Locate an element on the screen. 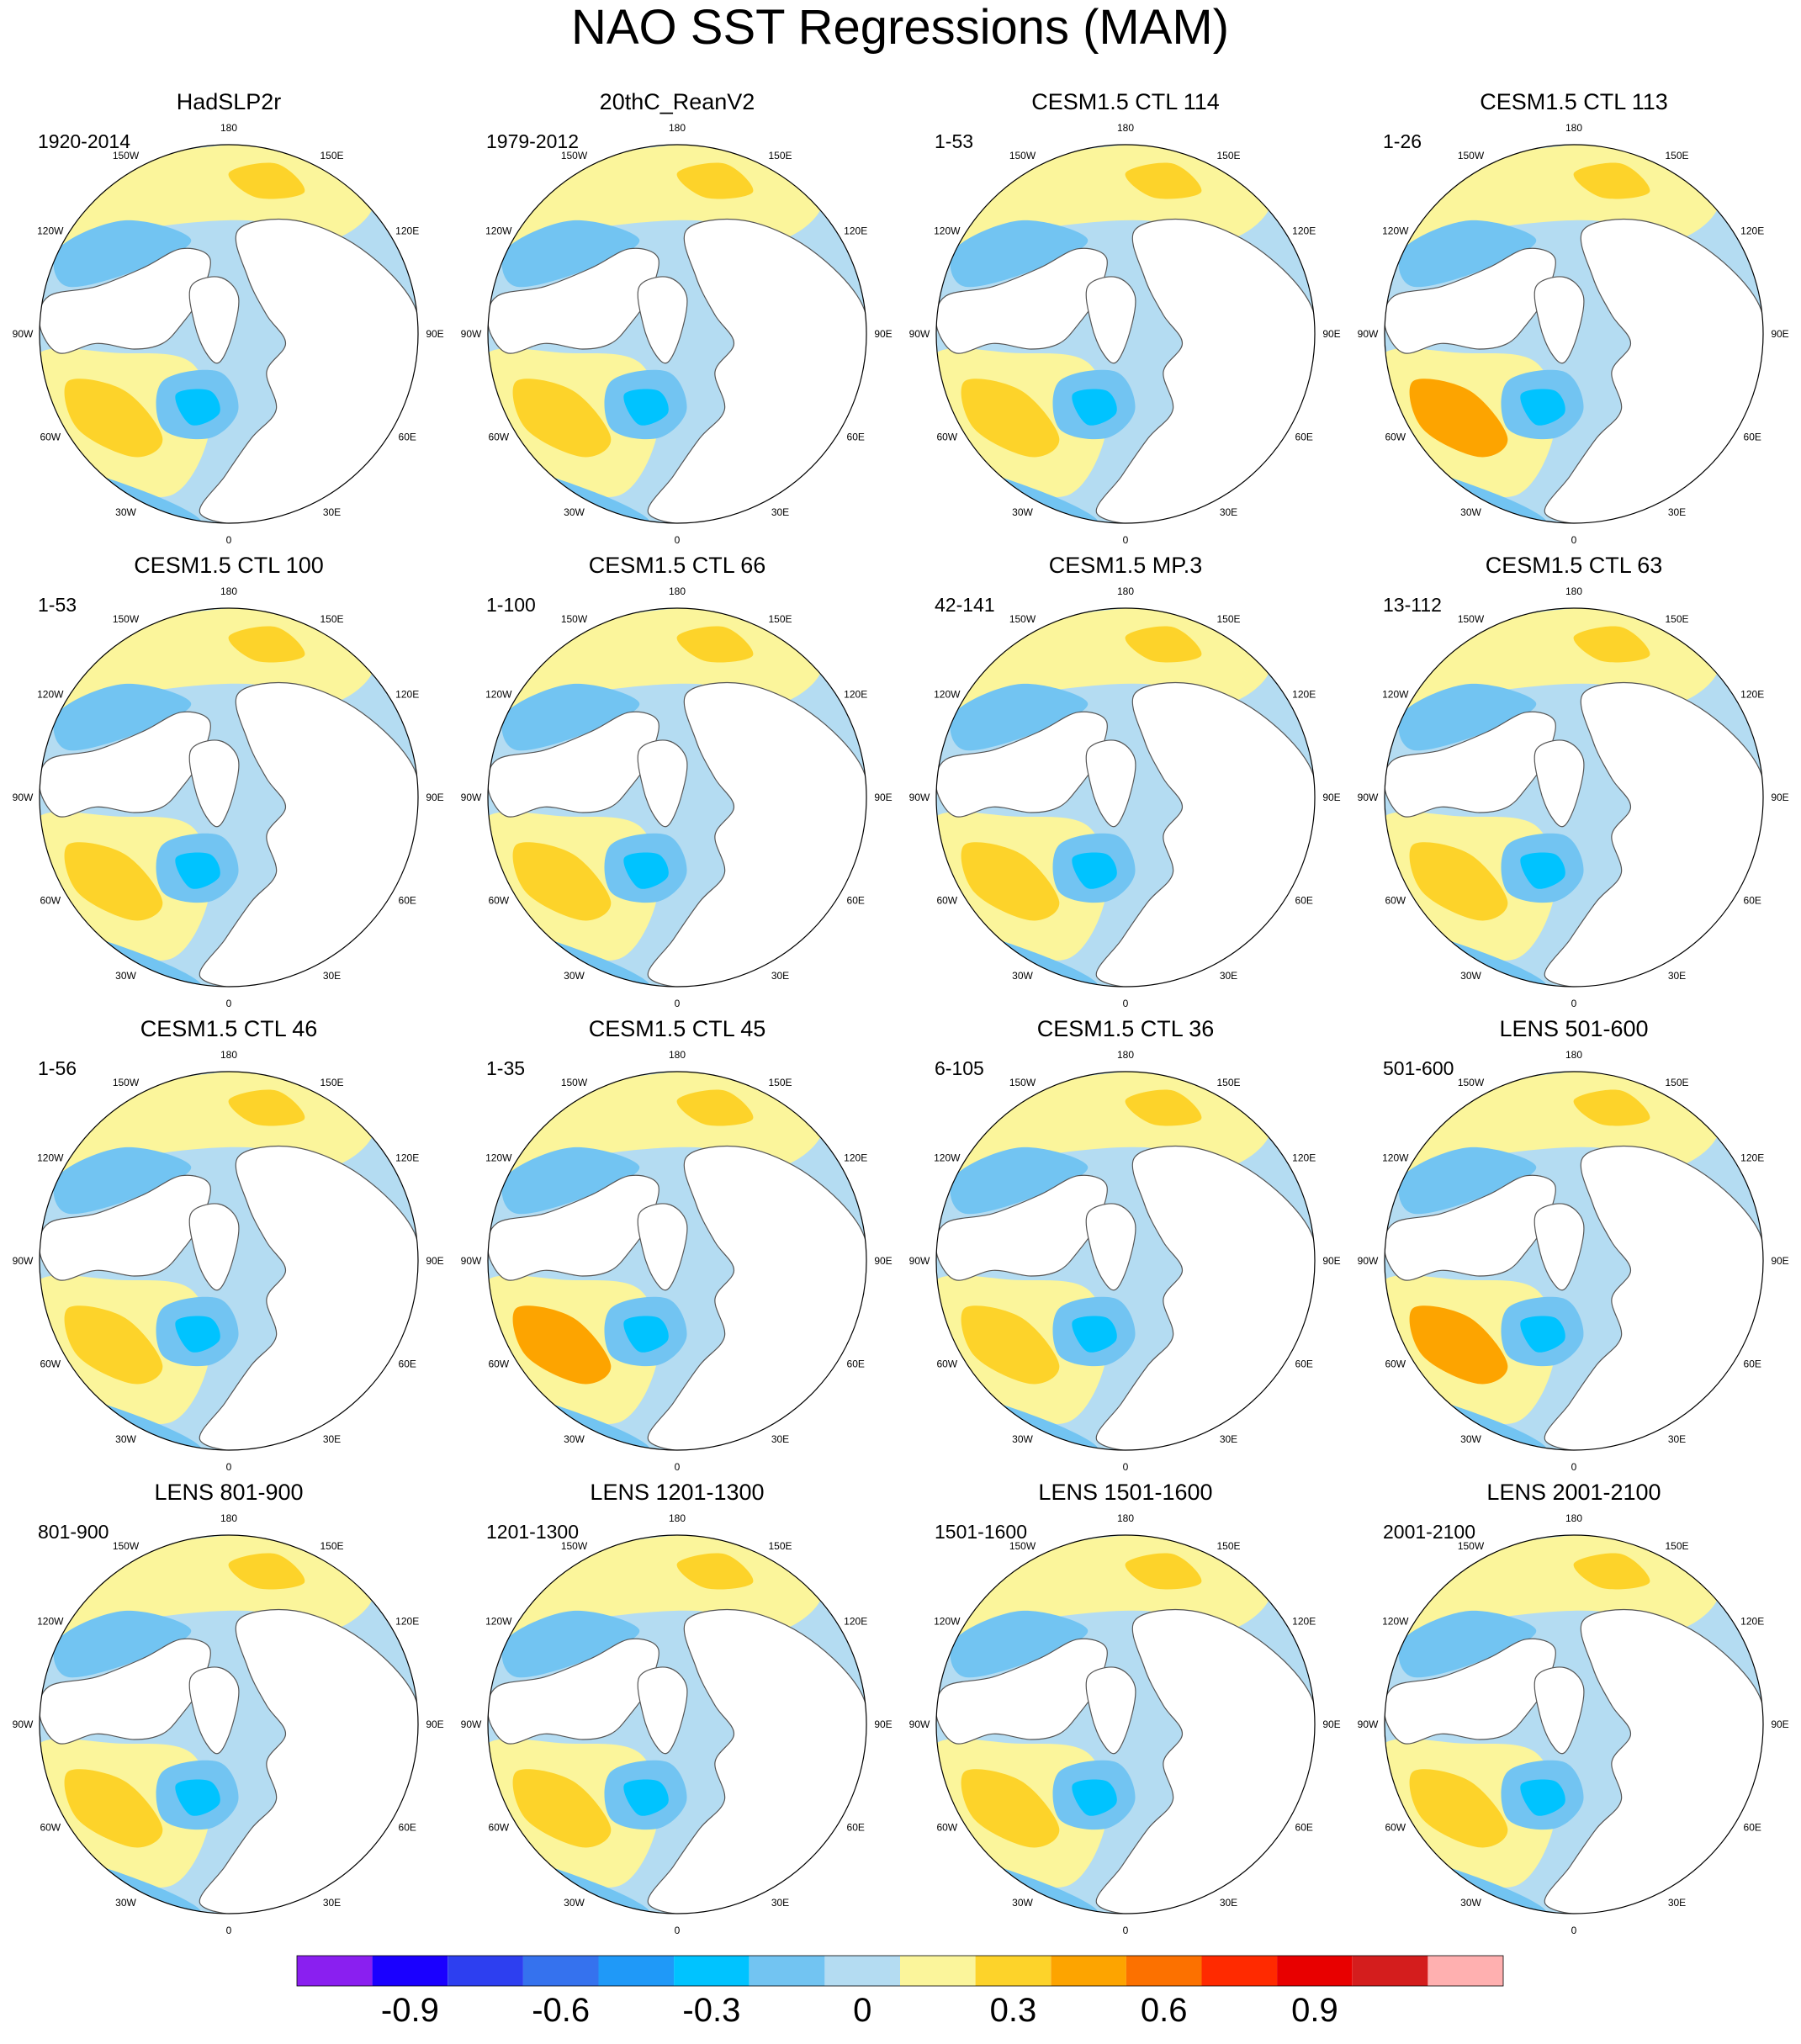  panel-title: LENS 501-600 is located at coordinates (1573, 1028).